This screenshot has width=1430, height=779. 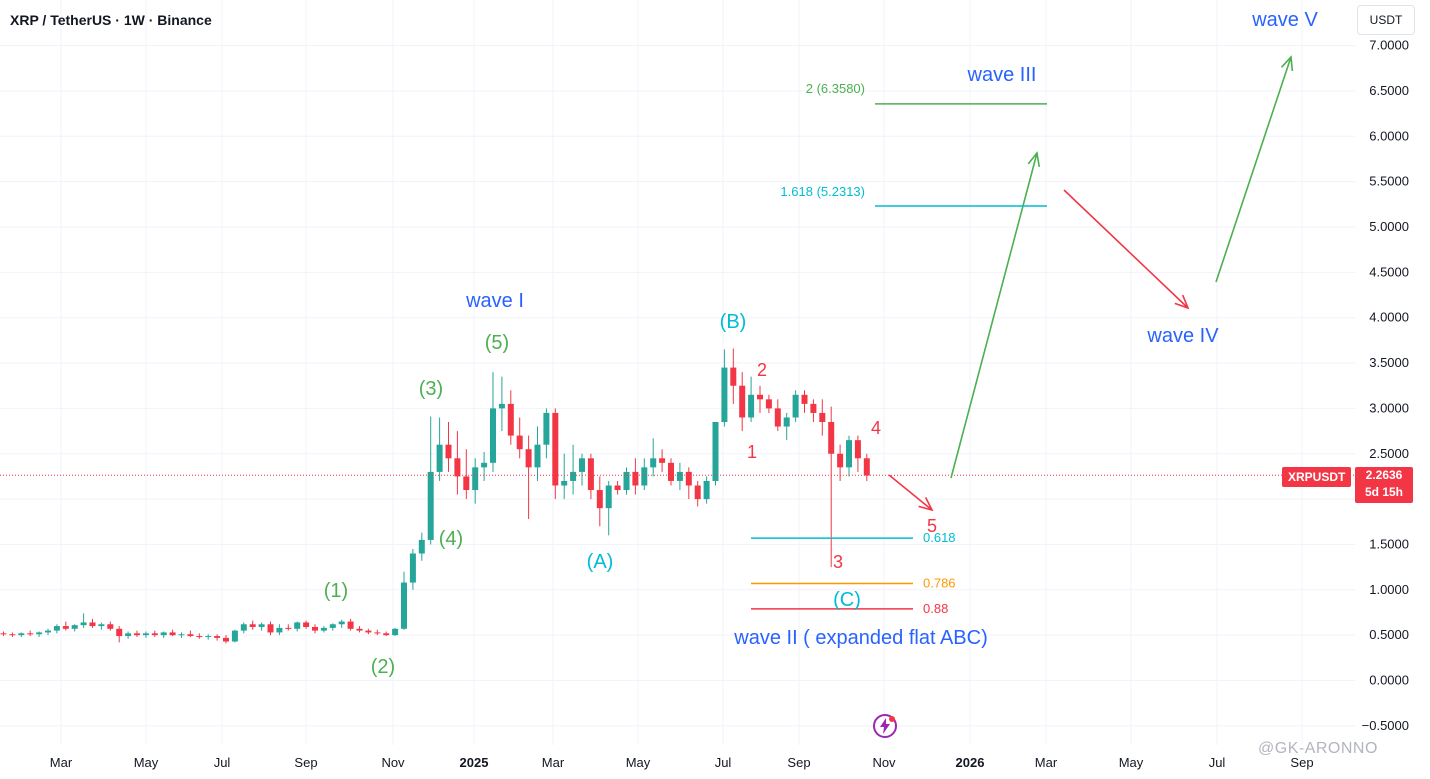 I want to click on wave-iv-label: wave IV, so click(x=1182, y=336).